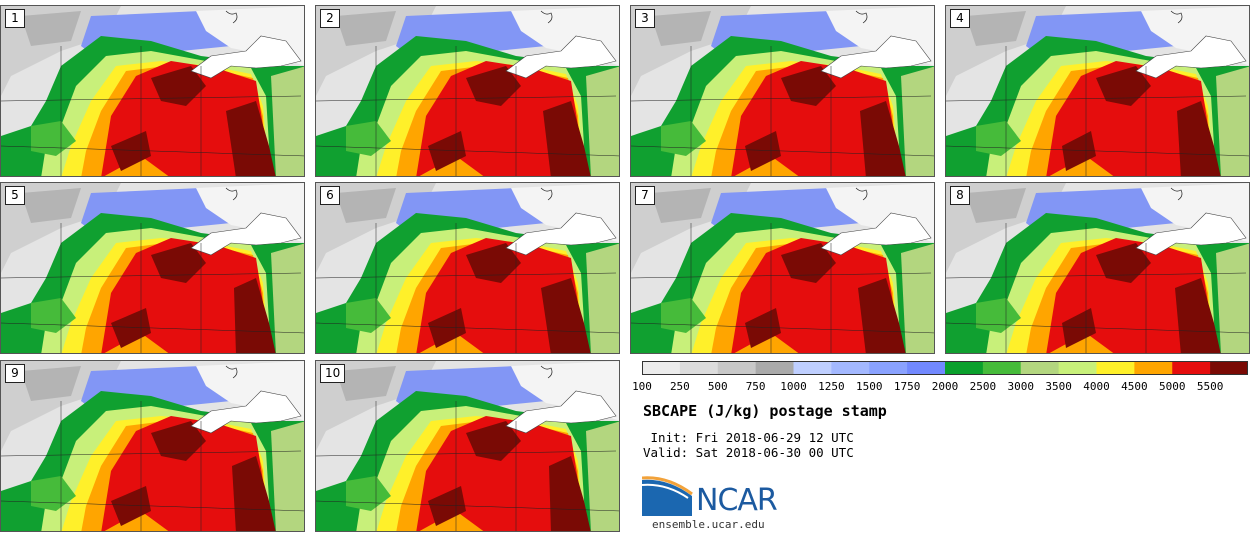 This screenshot has height=533, width=1260. I want to click on plot-title: SBCAPE (J/kg) postage stamp, so click(765, 411).